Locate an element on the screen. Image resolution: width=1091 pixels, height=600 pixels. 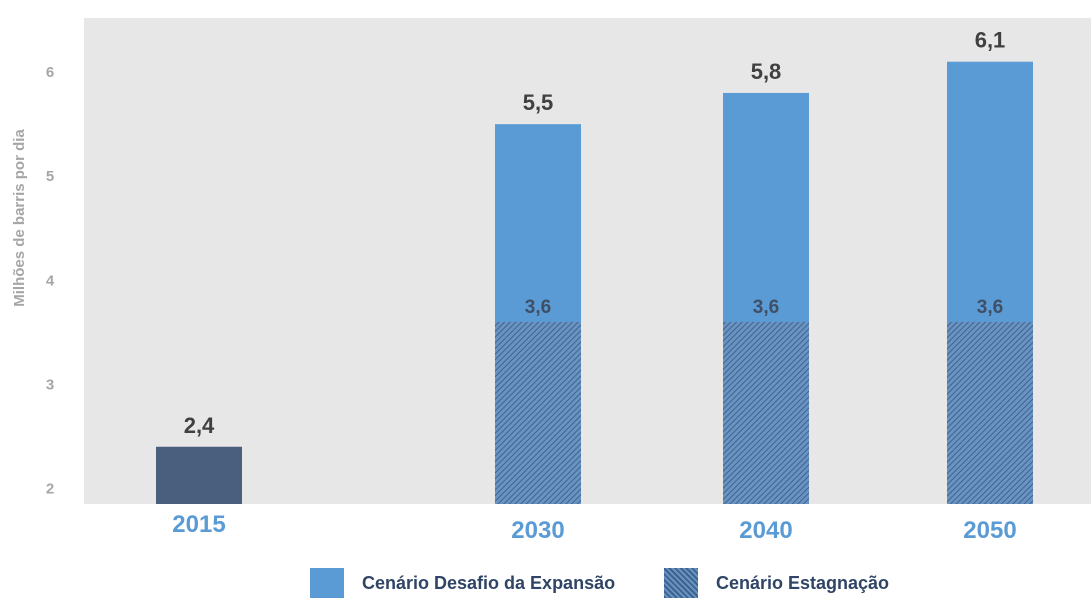
x-tick-label: 2030 is located at coordinates (537, 530).